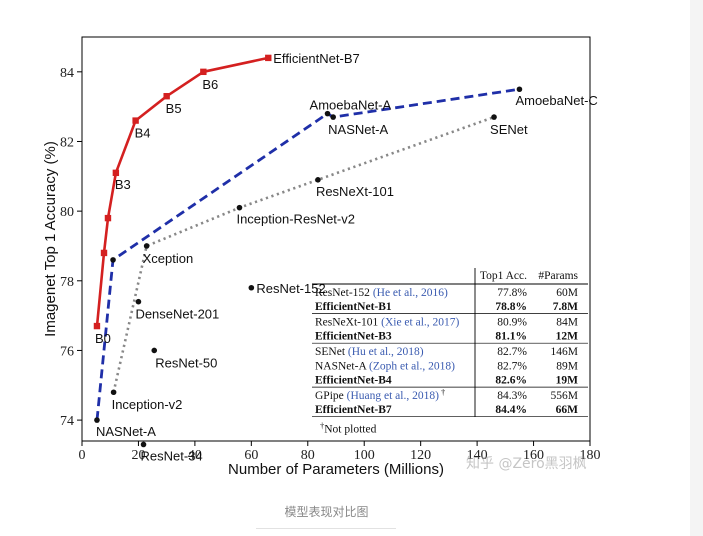 This screenshot has width=703, height=536. Describe the element at coordinates (295, 219) in the screenshot. I see `point-label: Inception-ResNet-v2` at that location.